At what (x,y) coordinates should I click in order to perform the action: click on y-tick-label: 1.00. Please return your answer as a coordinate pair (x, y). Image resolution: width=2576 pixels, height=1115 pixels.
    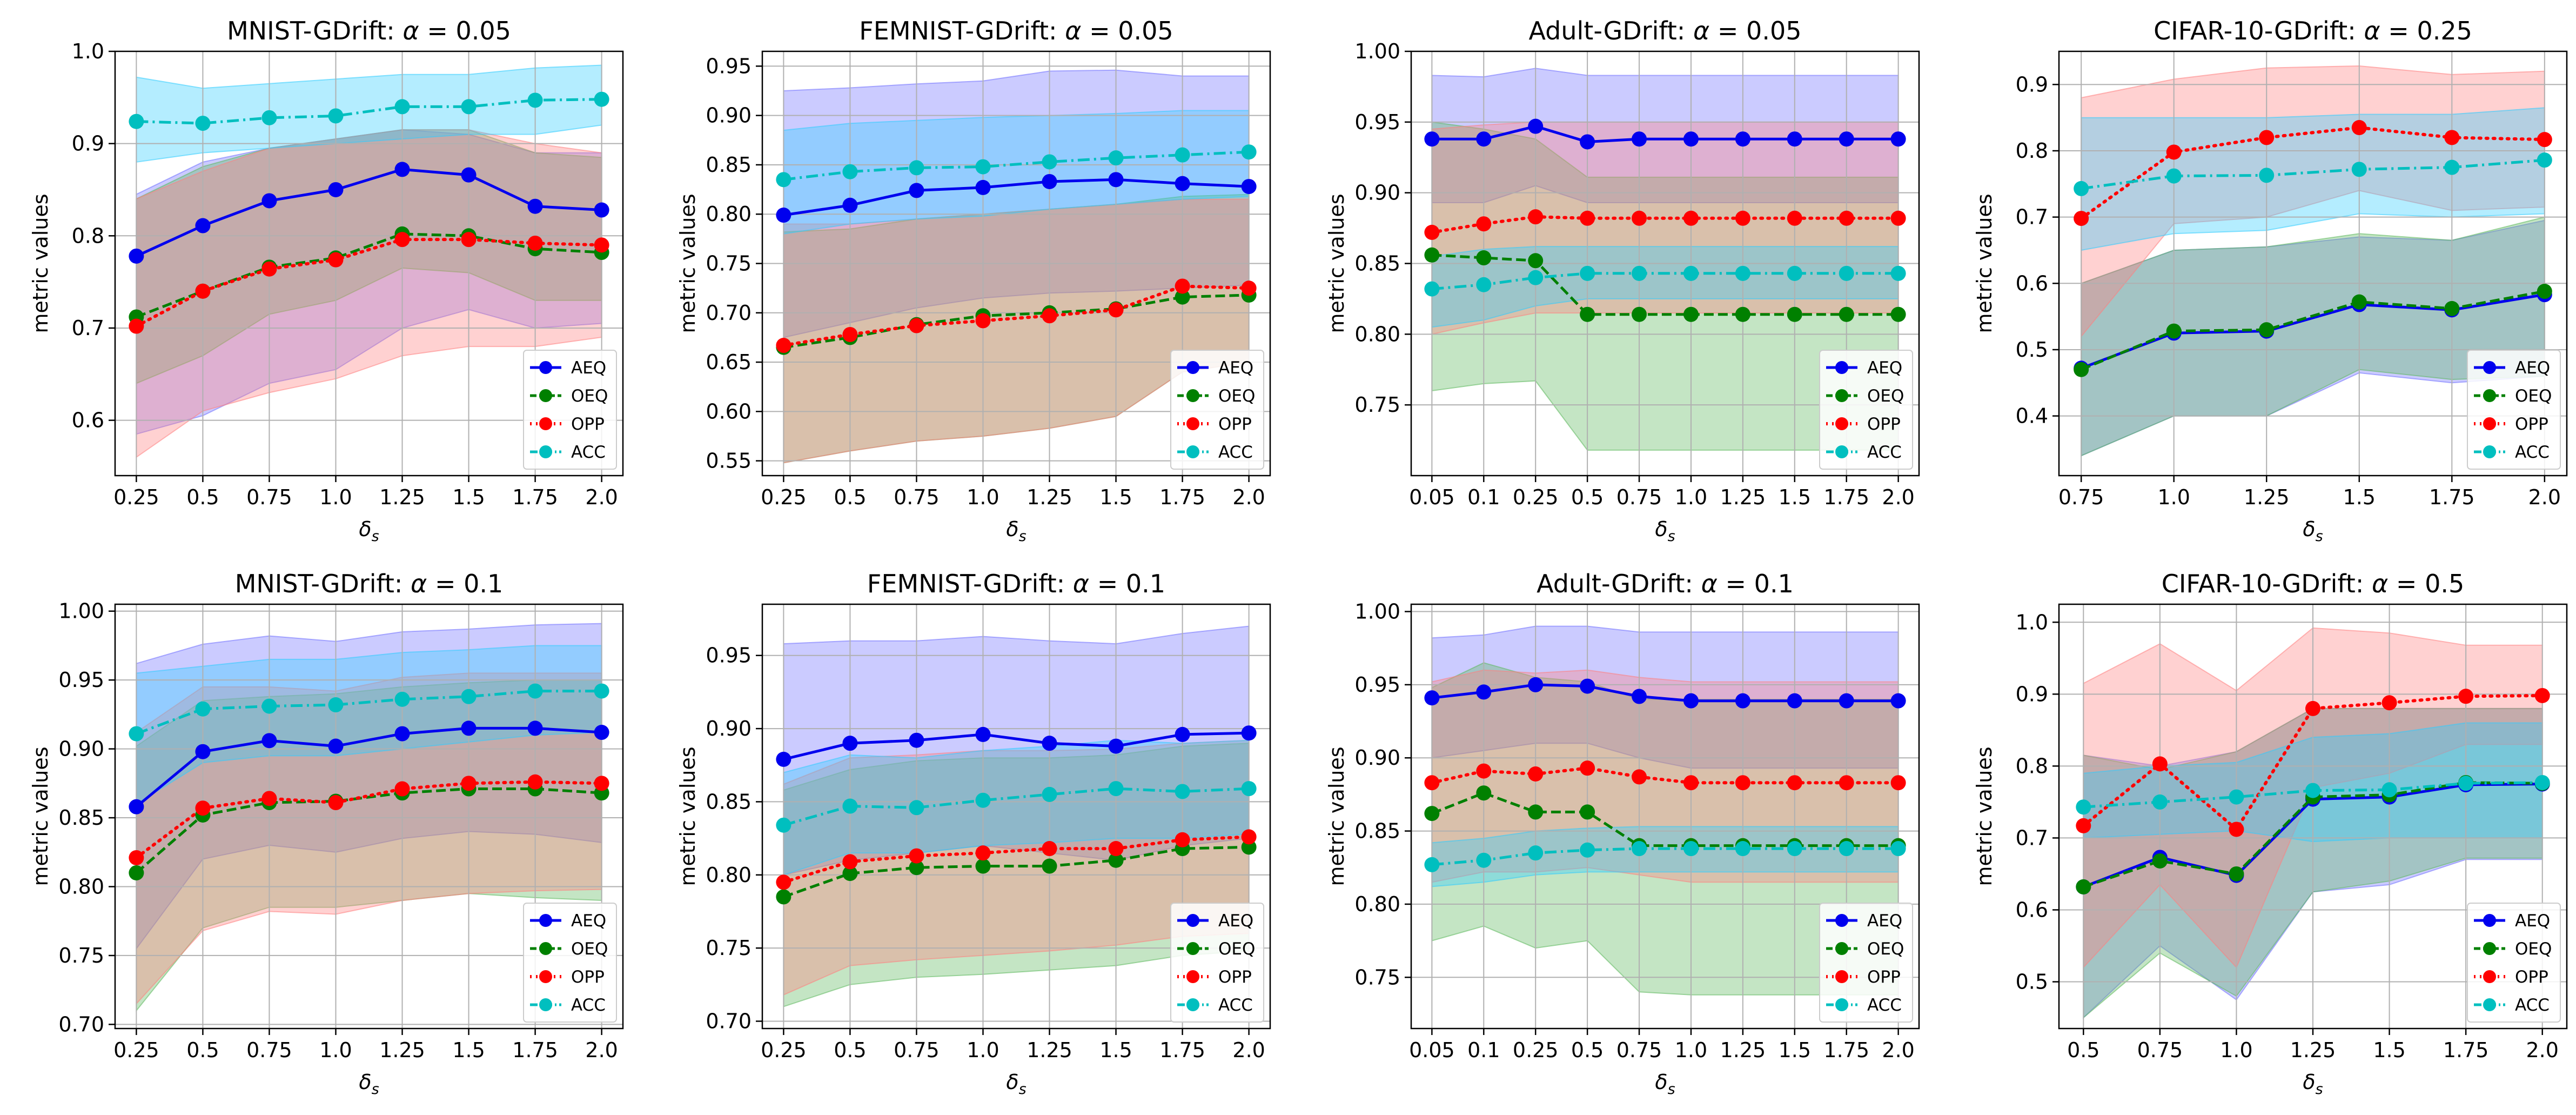
    Looking at the image, I should click on (1377, 612).